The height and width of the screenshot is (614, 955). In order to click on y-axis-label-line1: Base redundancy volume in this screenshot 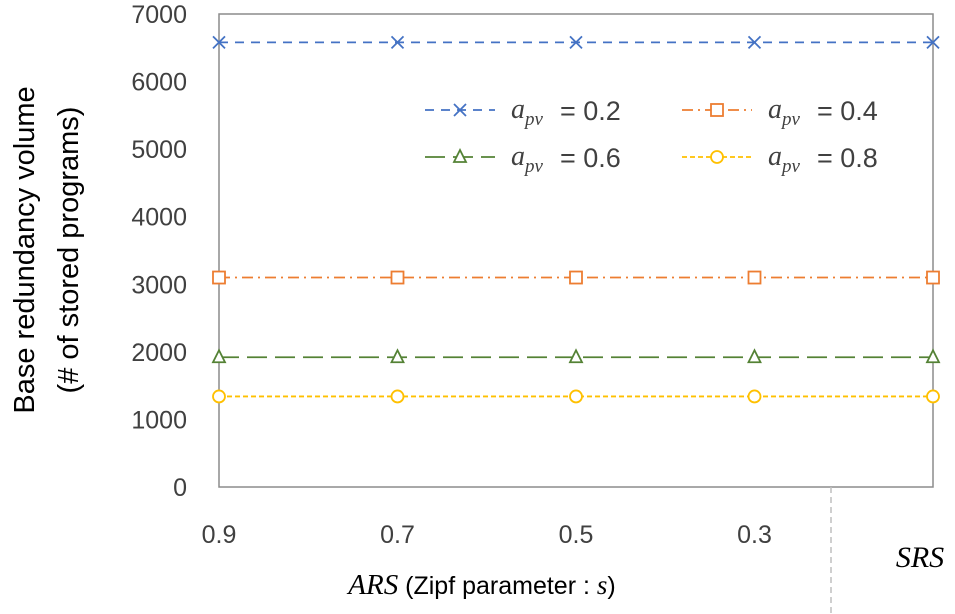, I will do `click(25, 249)`.